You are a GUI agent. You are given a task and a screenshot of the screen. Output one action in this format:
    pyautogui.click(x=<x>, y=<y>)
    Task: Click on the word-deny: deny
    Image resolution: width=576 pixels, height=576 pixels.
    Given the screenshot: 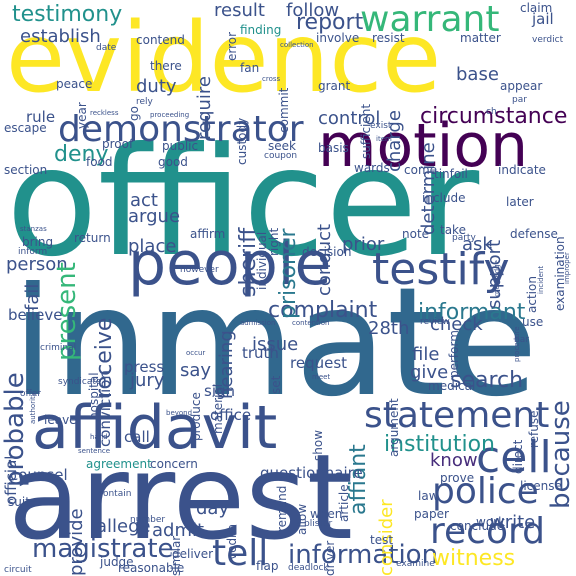 What is the action you would take?
    pyautogui.click(x=81, y=154)
    